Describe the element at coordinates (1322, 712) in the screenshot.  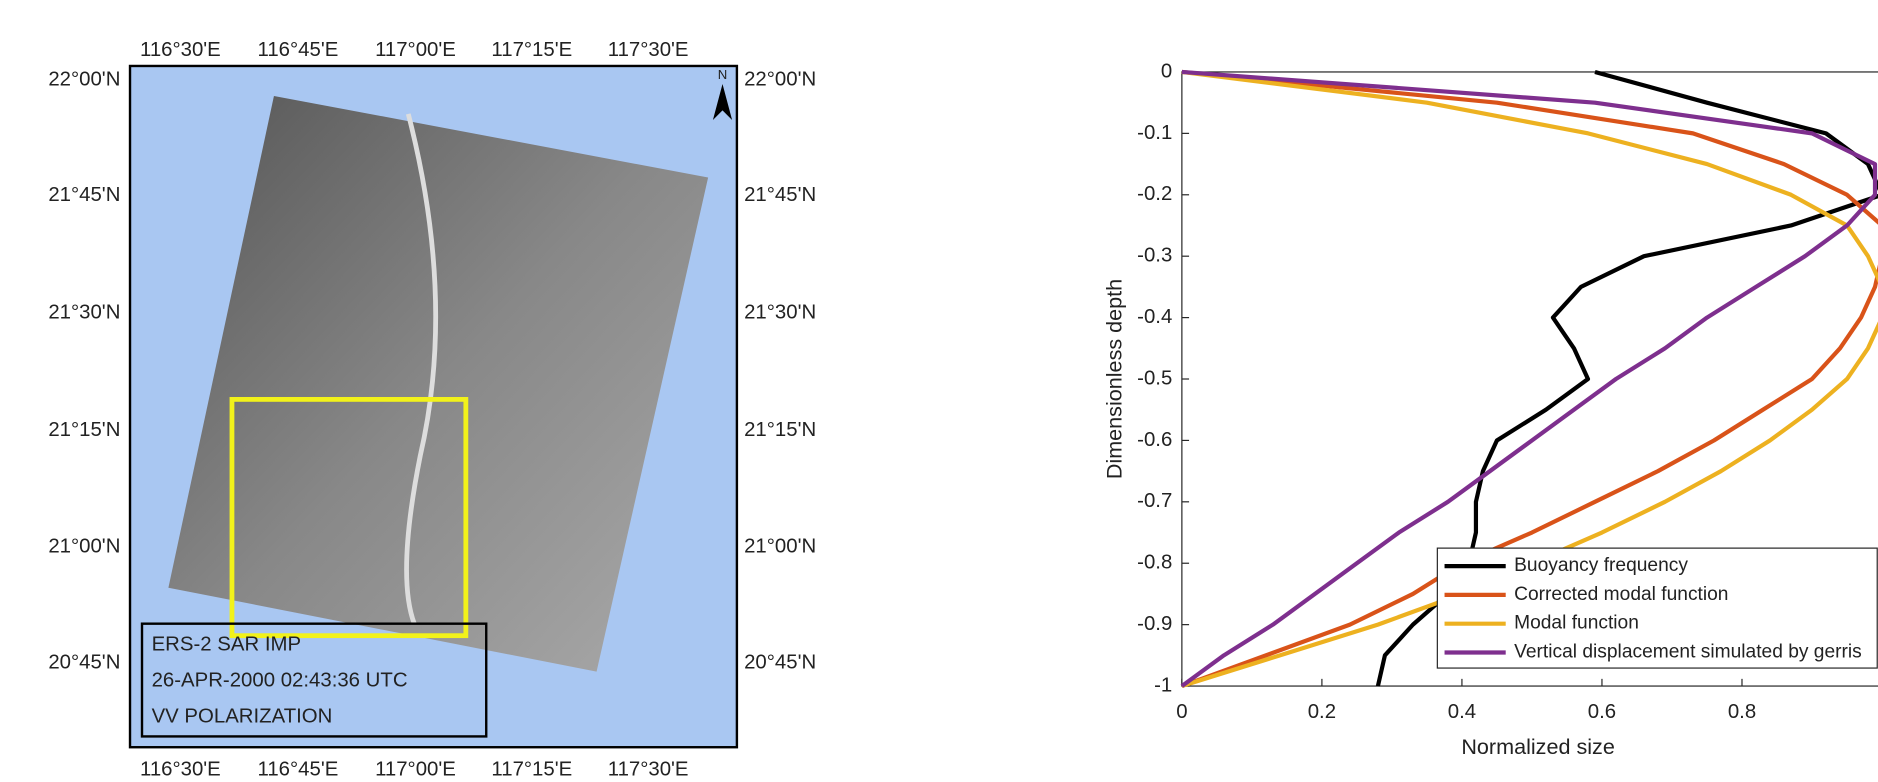
I see `x-tick-label: 0.2` at that location.